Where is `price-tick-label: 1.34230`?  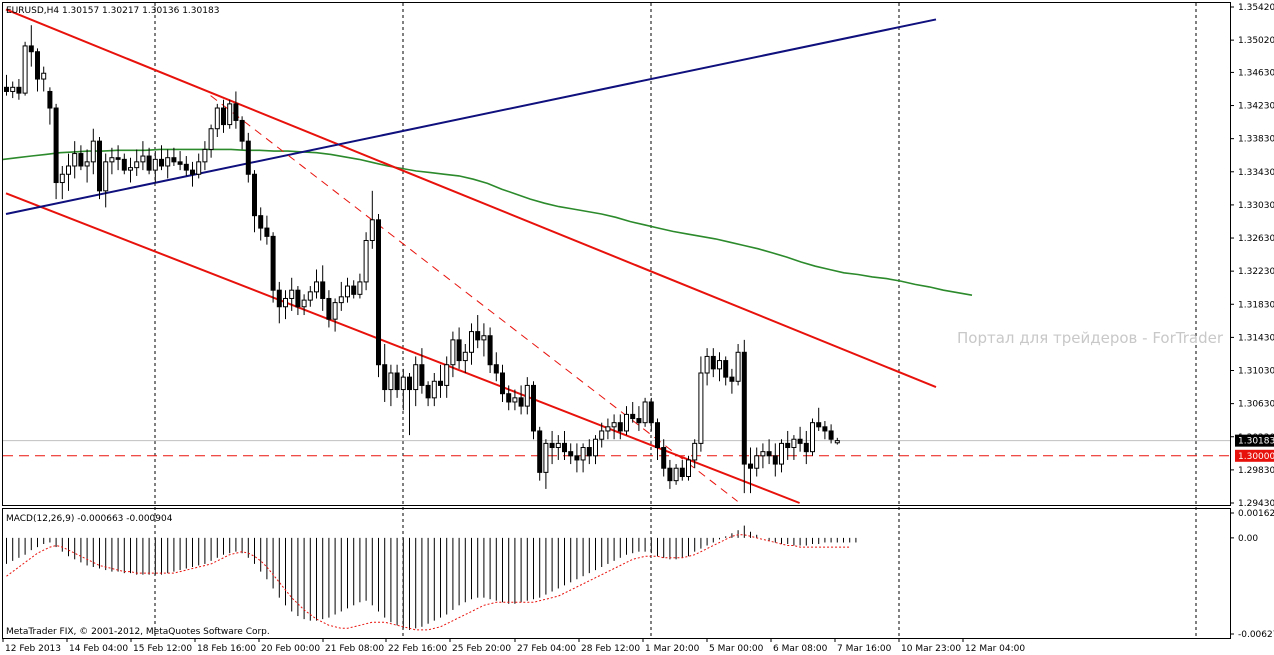
price-tick-label: 1.34230 is located at coordinates (1256, 107).